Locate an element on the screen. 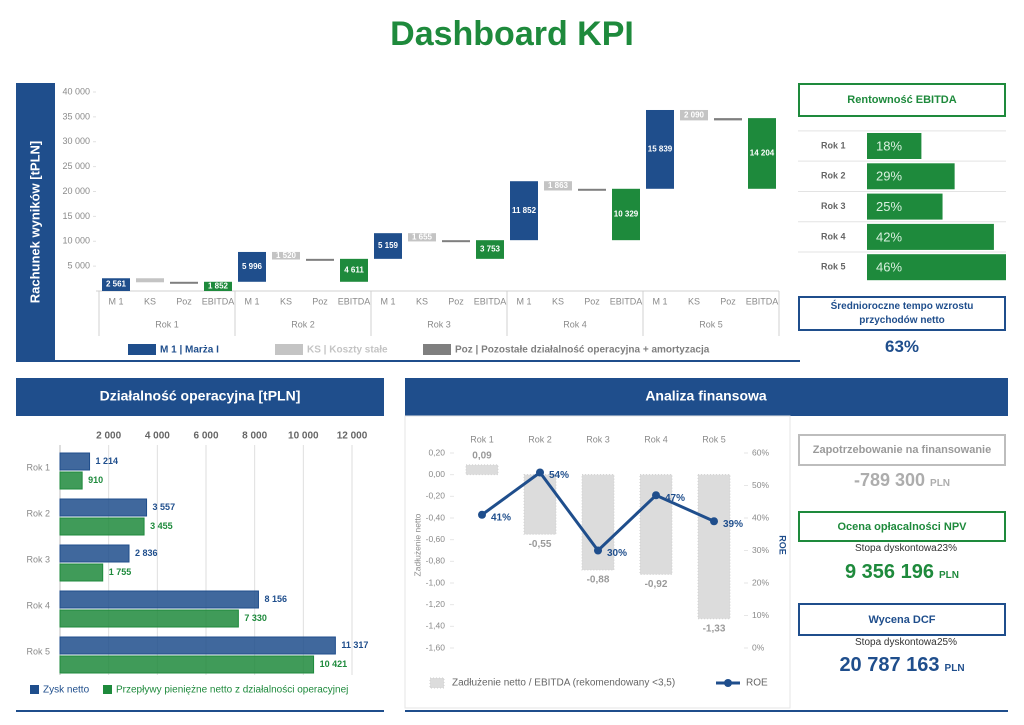  y-tick-label: 15 000 is located at coordinates (76, 216).